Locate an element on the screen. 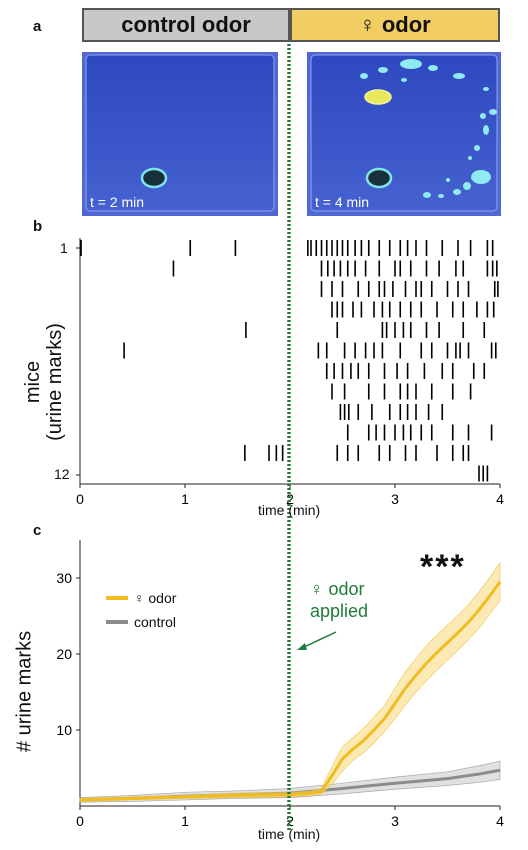  line-ytick-label: 30 is located at coordinates (64, 578).